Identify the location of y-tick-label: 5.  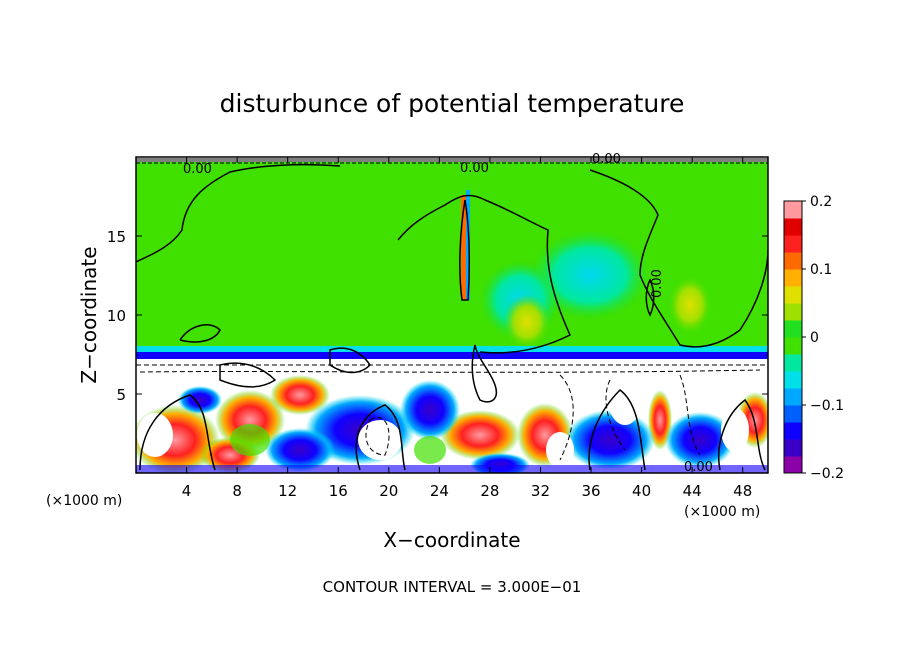
(121, 395).